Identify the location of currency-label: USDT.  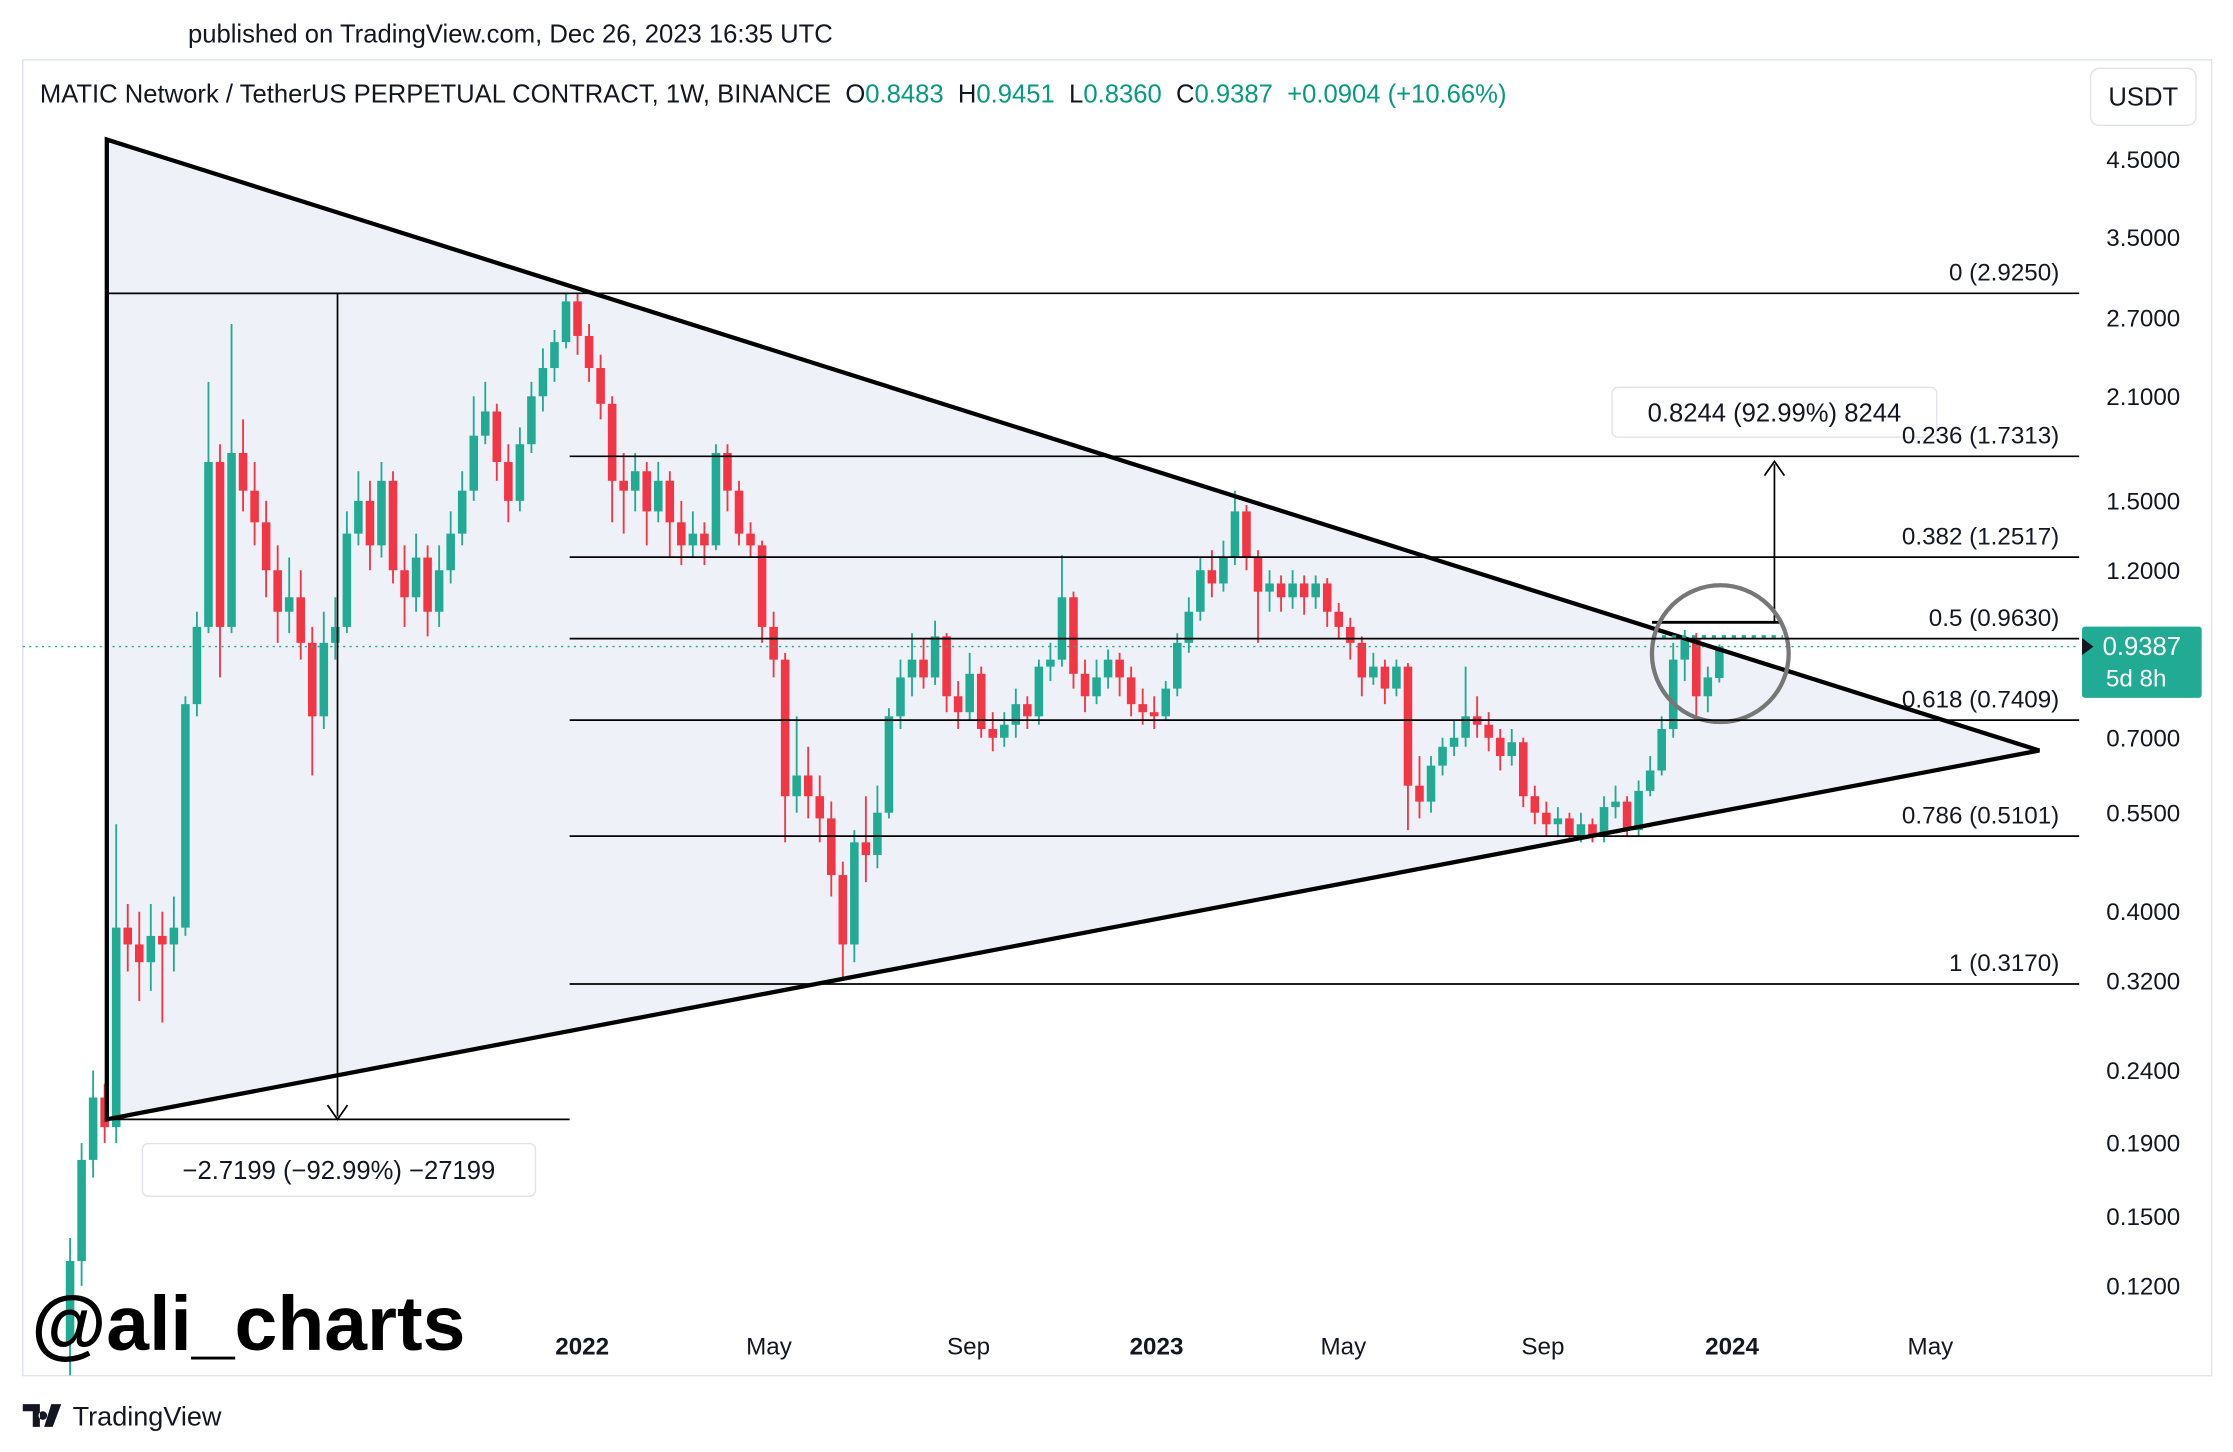
(2143, 97).